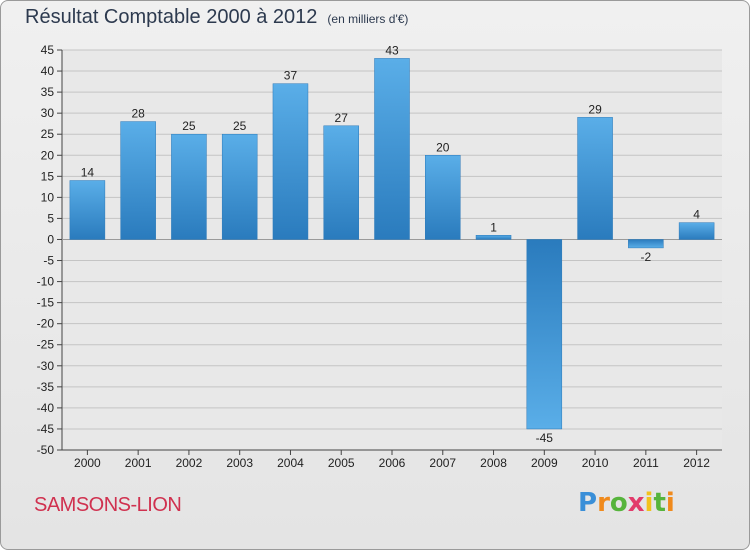 The height and width of the screenshot is (550, 750). Describe the element at coordinates (443, 147) in the screenshot. I see `value-label-2007: 20` at that location.